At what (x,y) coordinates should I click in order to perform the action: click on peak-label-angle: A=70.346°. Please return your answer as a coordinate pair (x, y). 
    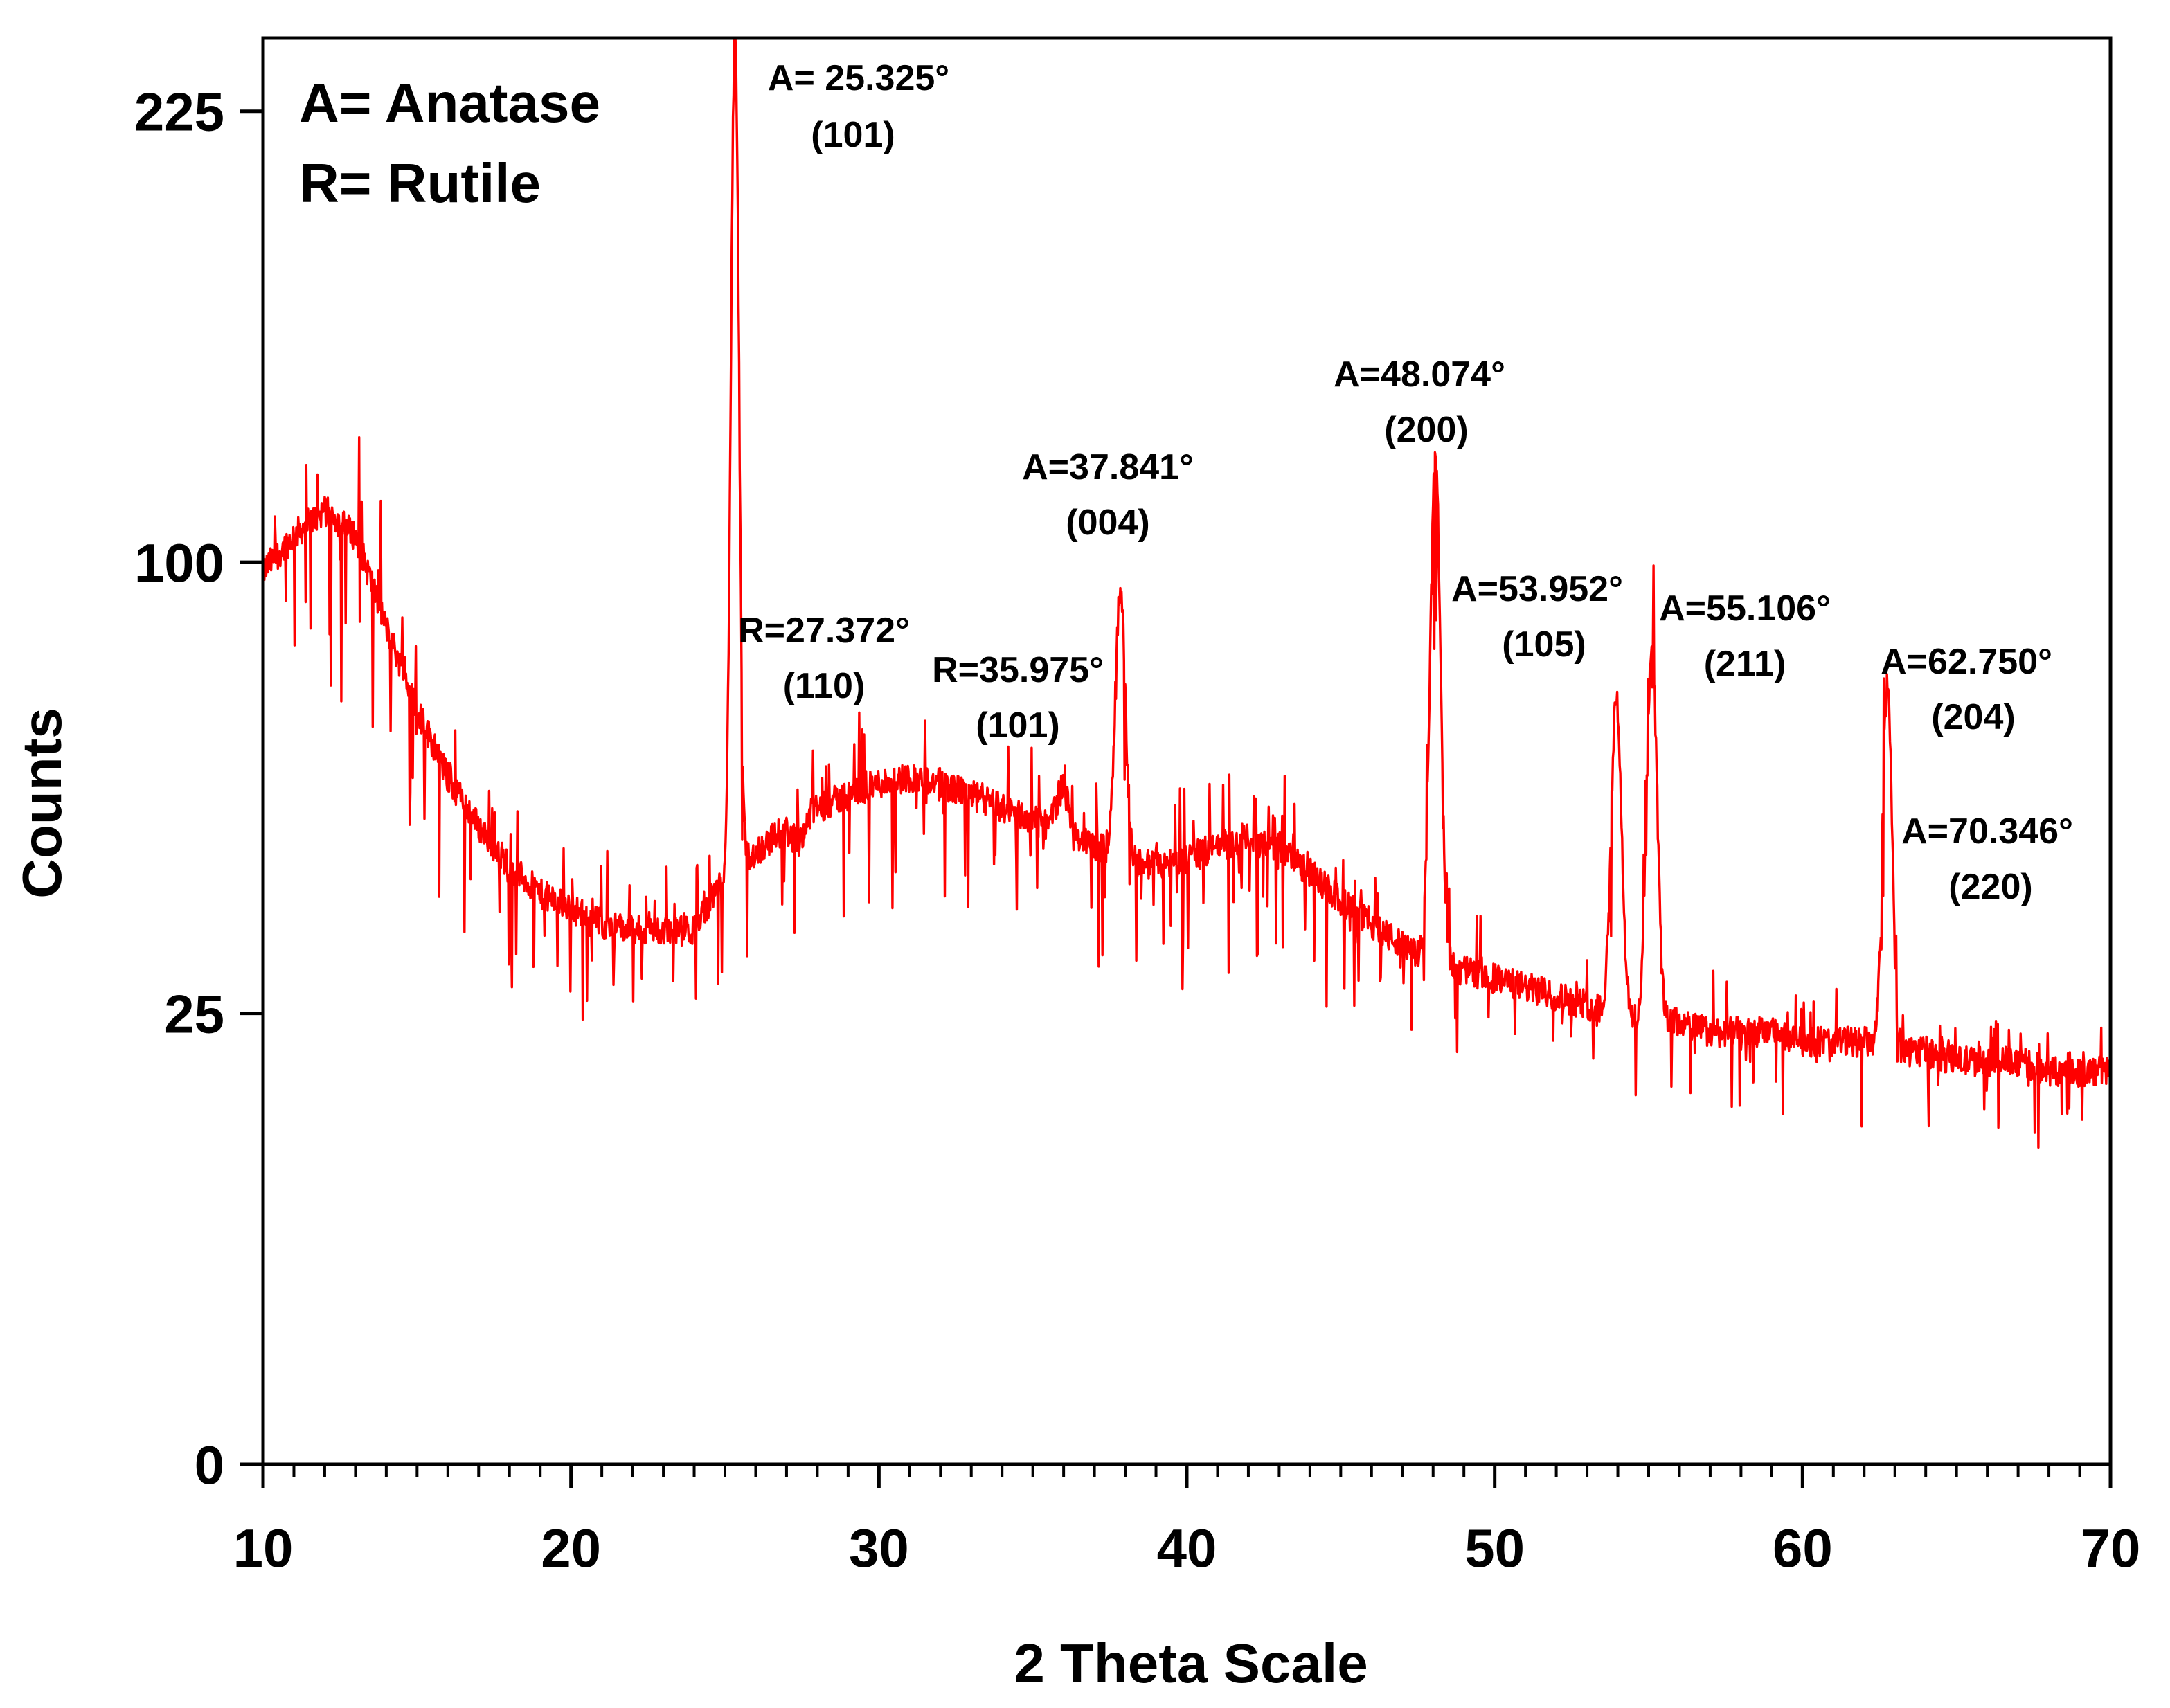
    Looking at the image, I should click on (1987, 831).